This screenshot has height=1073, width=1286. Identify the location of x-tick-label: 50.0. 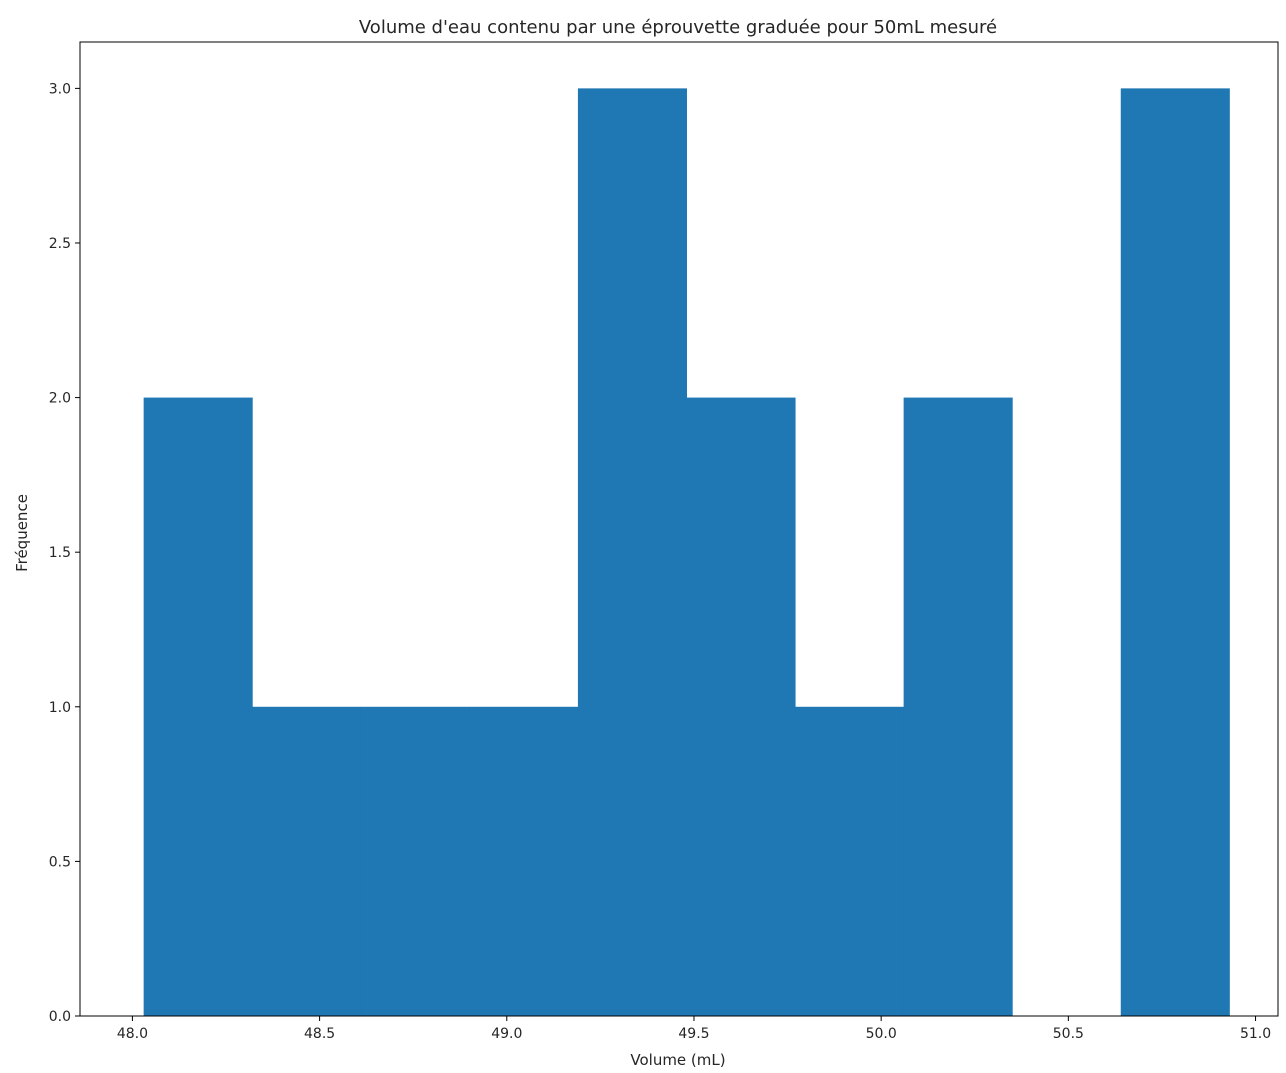
(881, 1034).